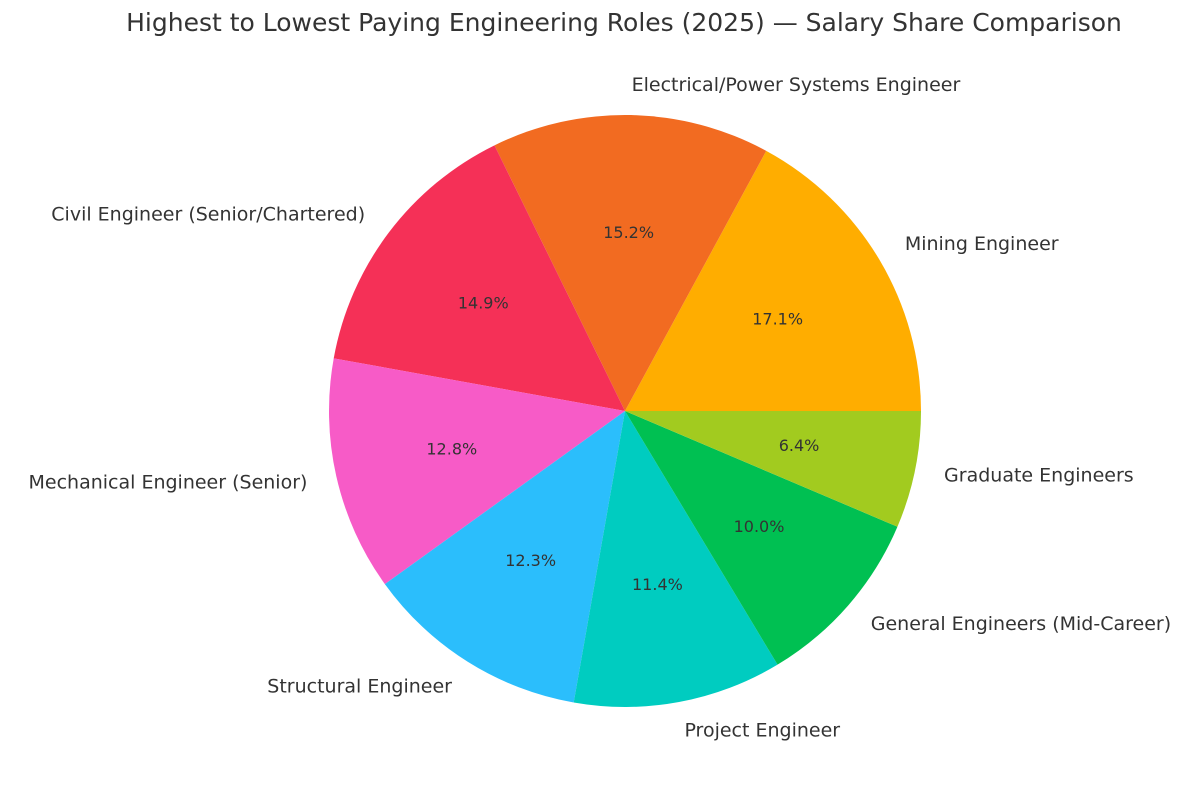  Describe the element at coordinates (451, 449) in the screenshot. I see `percent-label: 12.8%` at that location.